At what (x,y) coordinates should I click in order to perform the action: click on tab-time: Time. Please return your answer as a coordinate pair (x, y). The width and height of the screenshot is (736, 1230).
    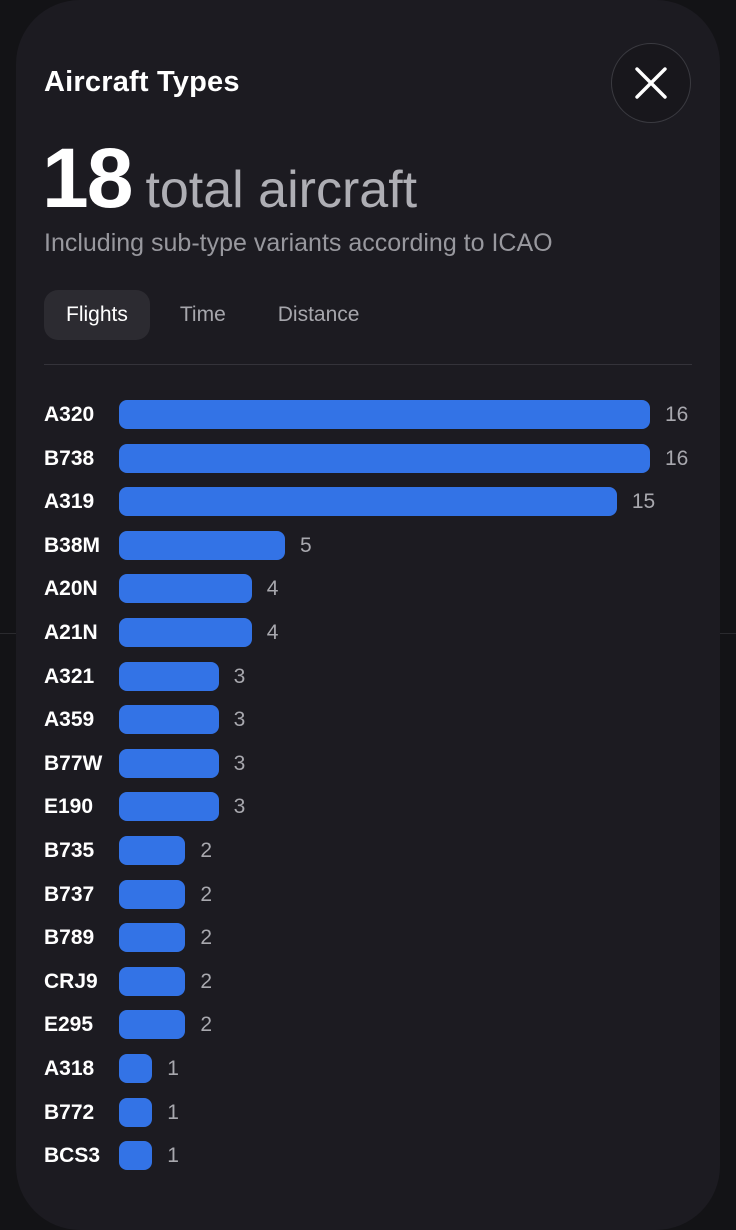
    Looking at the image, I should click on (202, 314).